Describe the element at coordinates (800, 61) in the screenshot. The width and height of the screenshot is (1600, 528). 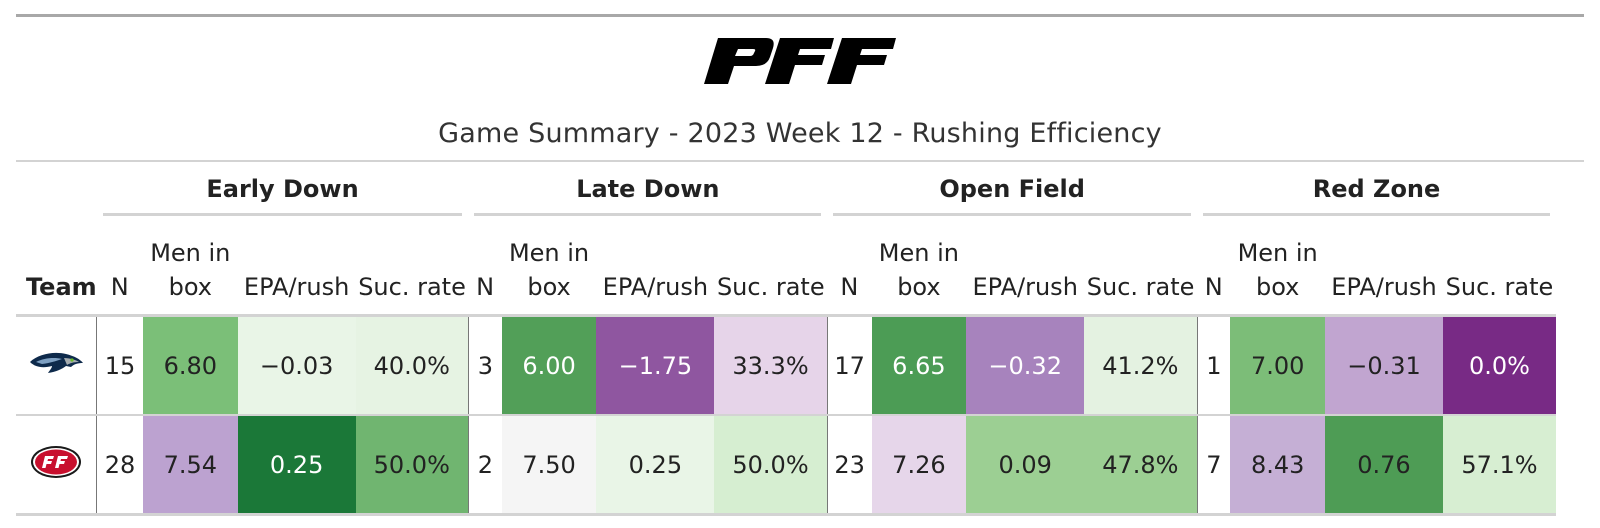
I see `pff-logo` at that location.